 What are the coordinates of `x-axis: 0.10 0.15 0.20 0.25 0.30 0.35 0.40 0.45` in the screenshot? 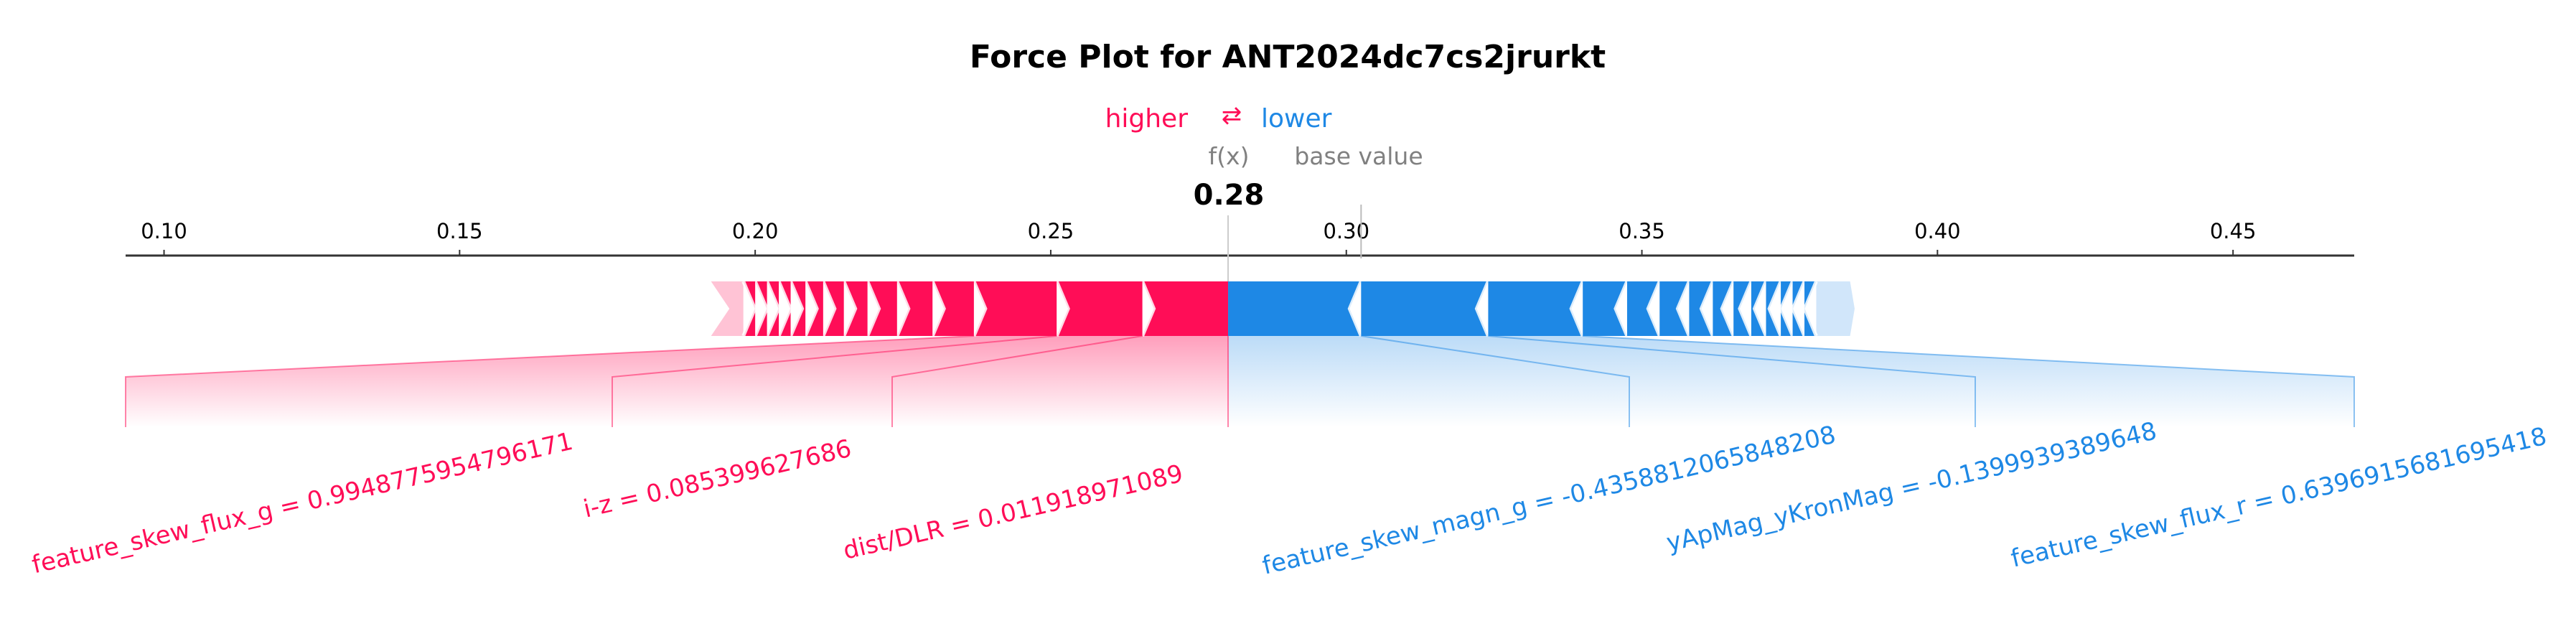 It's located at (1240, 243).